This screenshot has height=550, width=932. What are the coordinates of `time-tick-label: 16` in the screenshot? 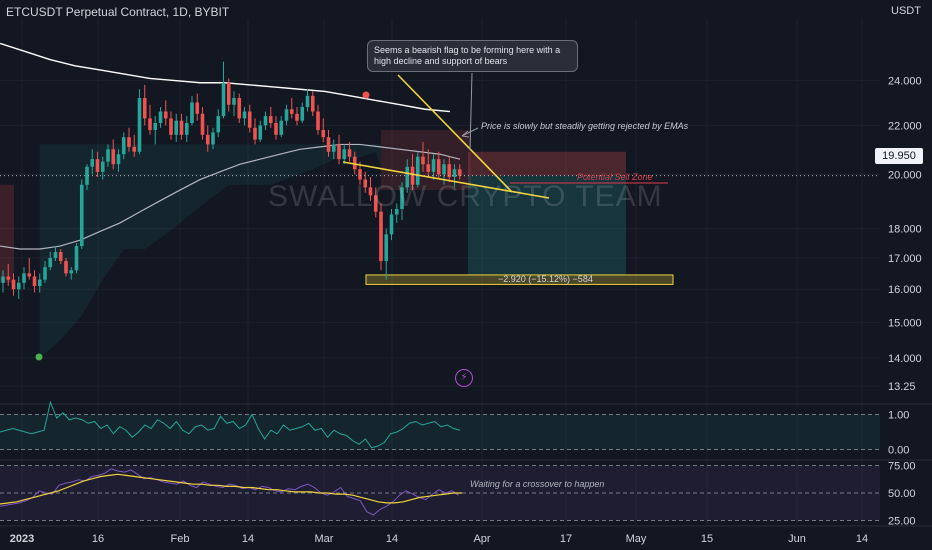 It's located at (98, 539).